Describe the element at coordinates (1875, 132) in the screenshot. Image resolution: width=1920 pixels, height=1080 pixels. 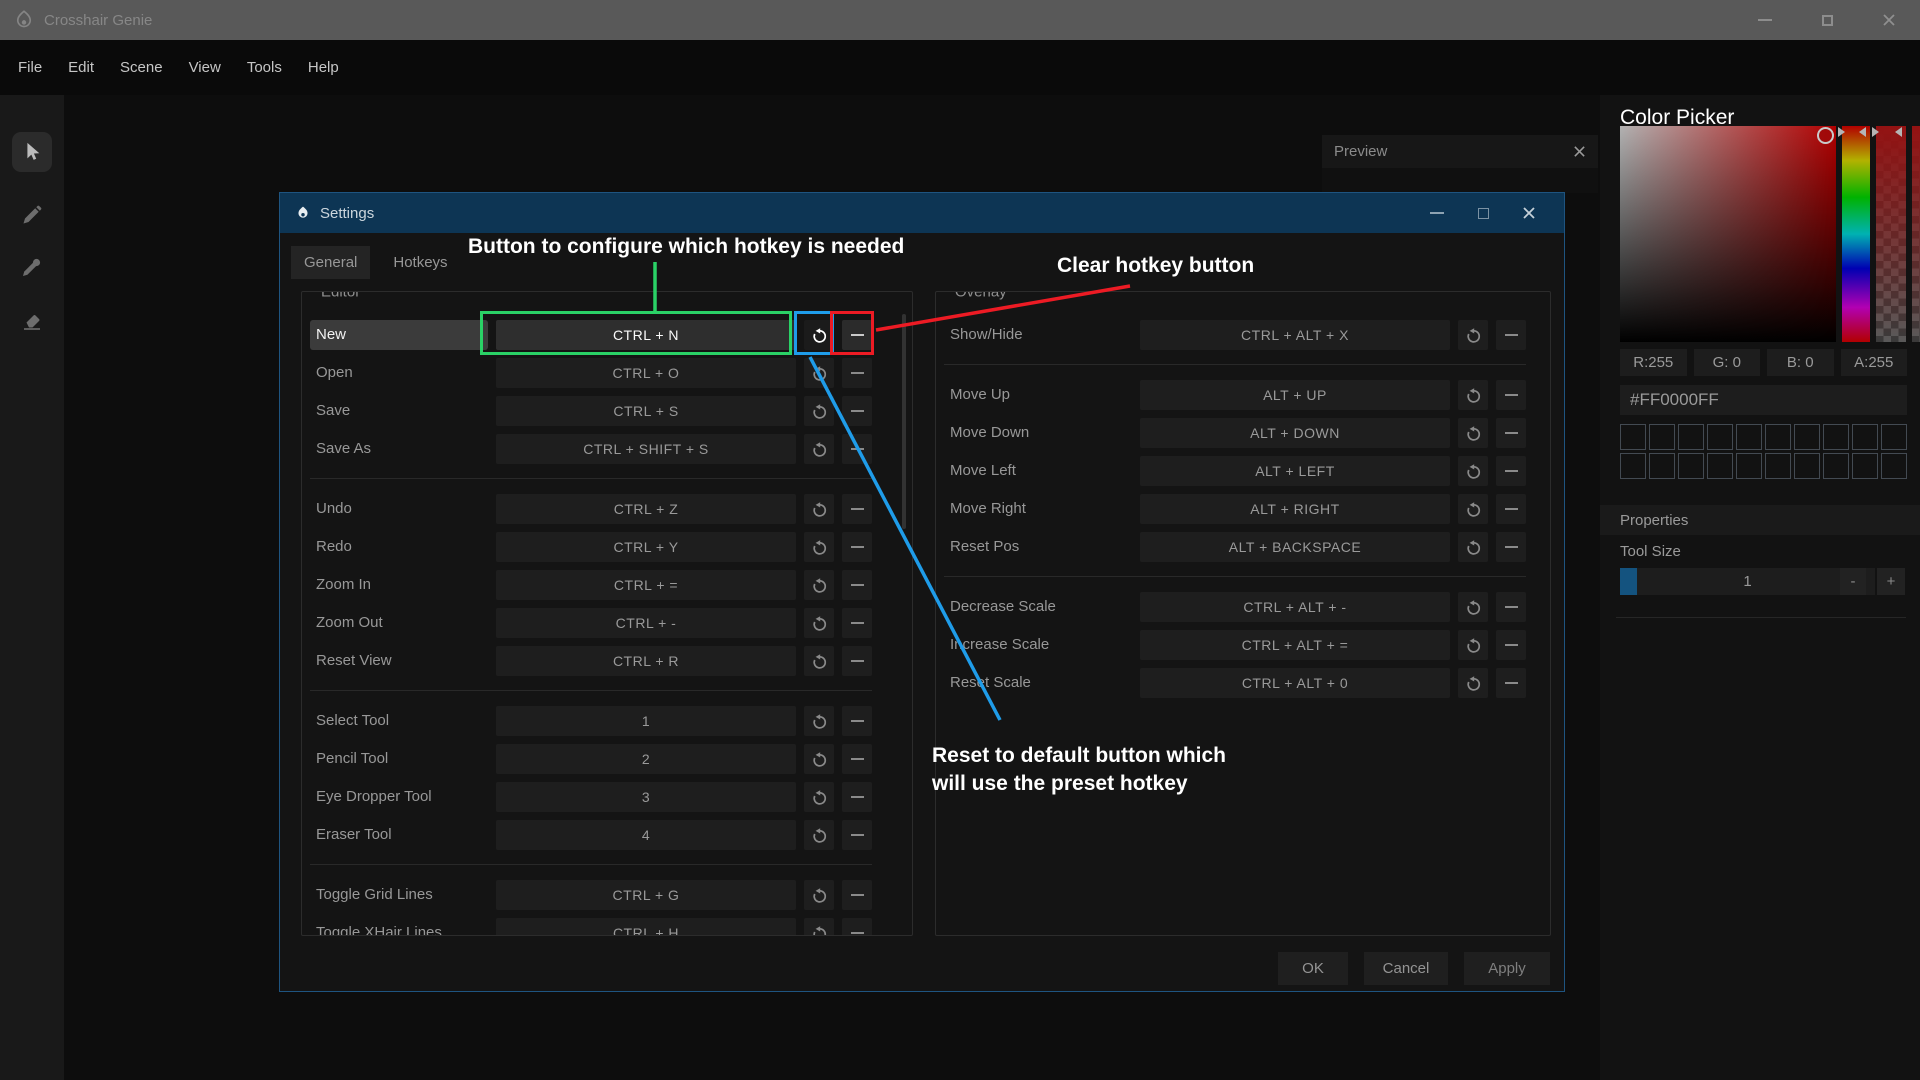
I see `alpha-slider-left-arrow-icon` at that location.